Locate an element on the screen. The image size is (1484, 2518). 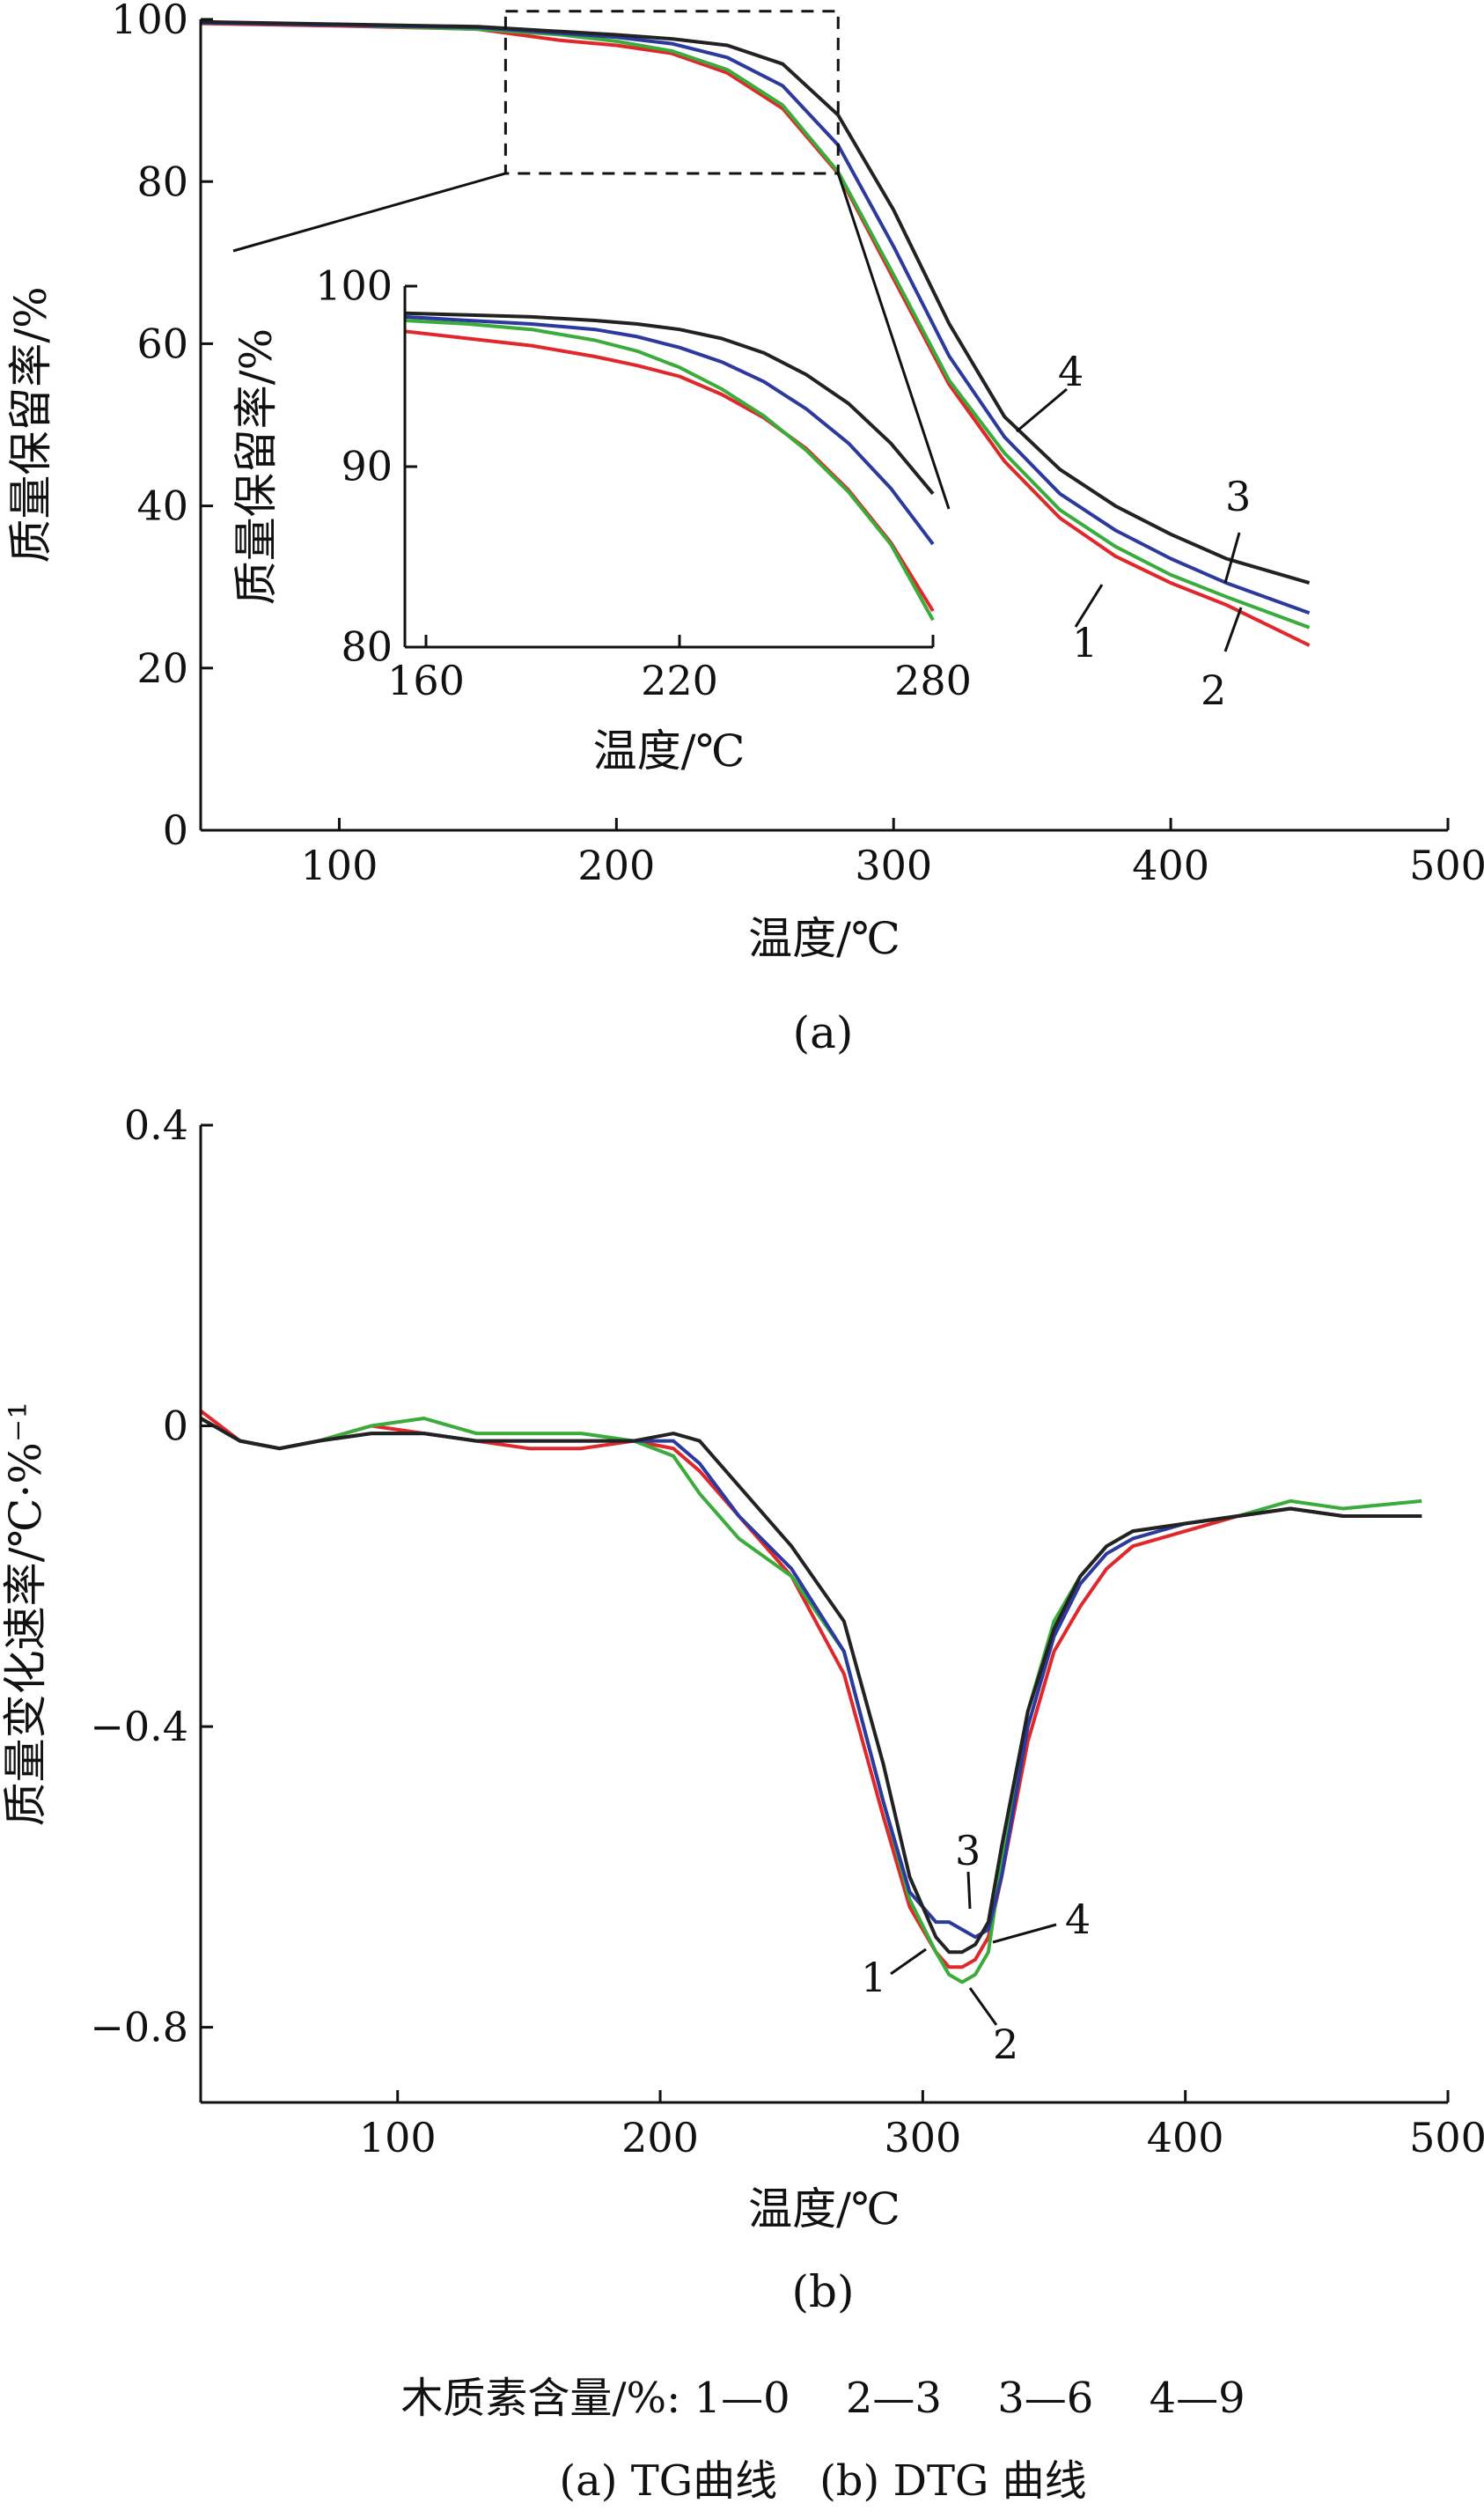
tg-y-tick-label: 80 is located at coordinates (162, 182).